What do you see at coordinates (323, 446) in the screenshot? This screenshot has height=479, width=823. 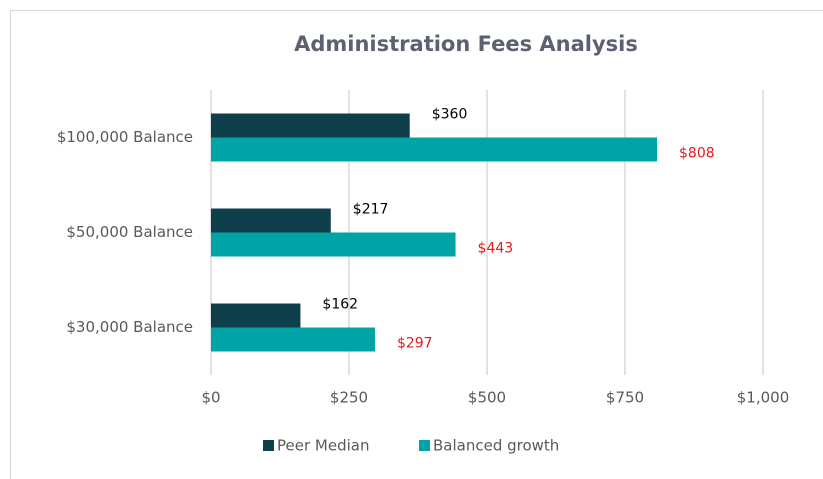 I see `legend-label: Peer Median` at bounding box center [323, 446].